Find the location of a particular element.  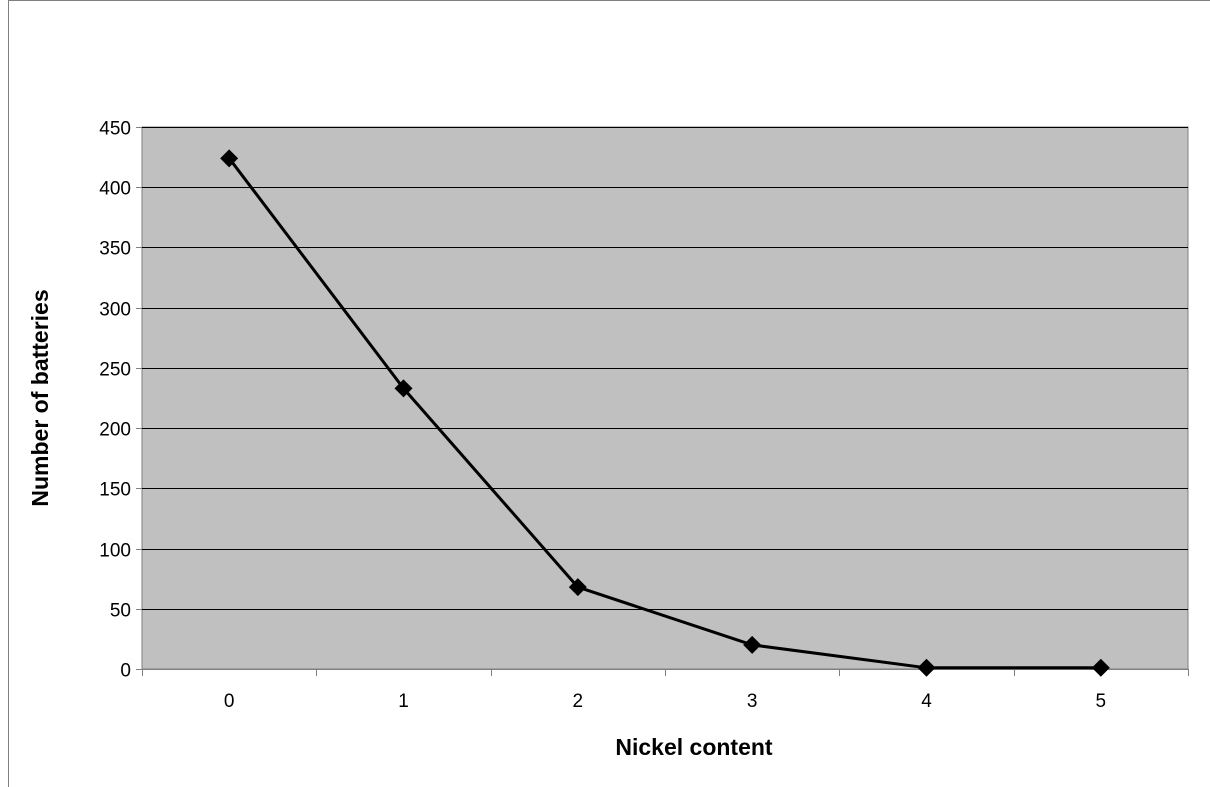

x-tick-label: 0 is located at coordinates (229, 701).